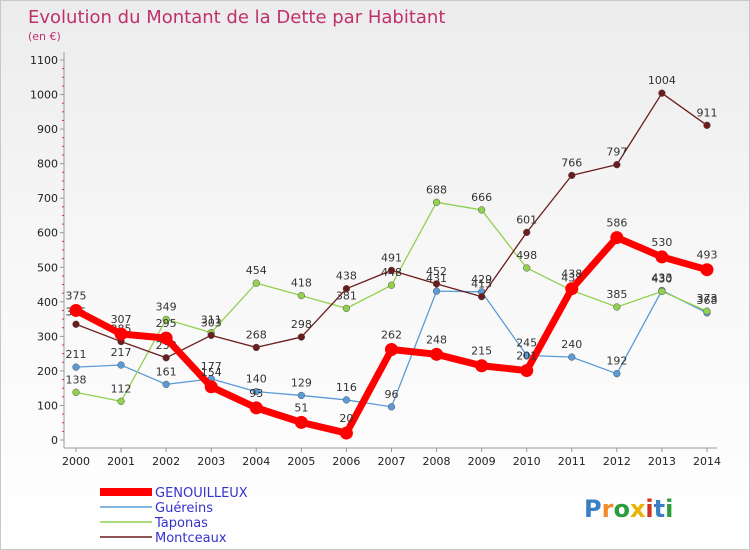 This screenshot has height=550, width=750. What do you see at coordinates (211, 461) in the screenshot?
I see `x-tick-label: 2003` at bounding box center [211, 461].